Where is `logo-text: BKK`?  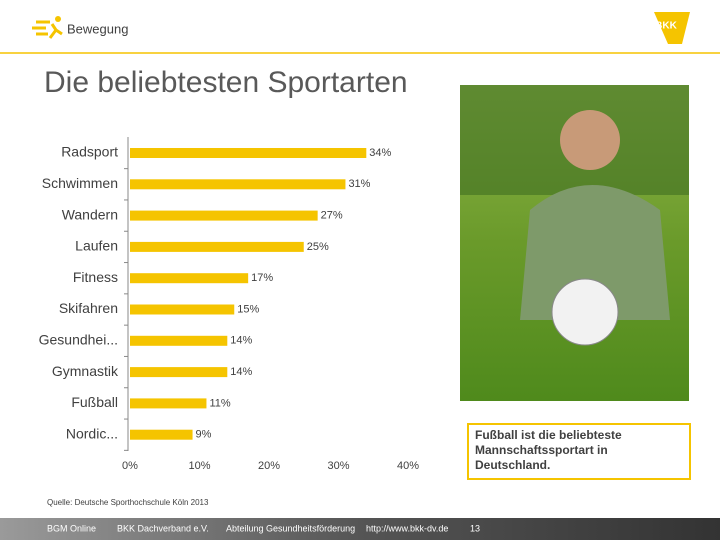
logo-text: BKK is located at coordinates (666, 26).